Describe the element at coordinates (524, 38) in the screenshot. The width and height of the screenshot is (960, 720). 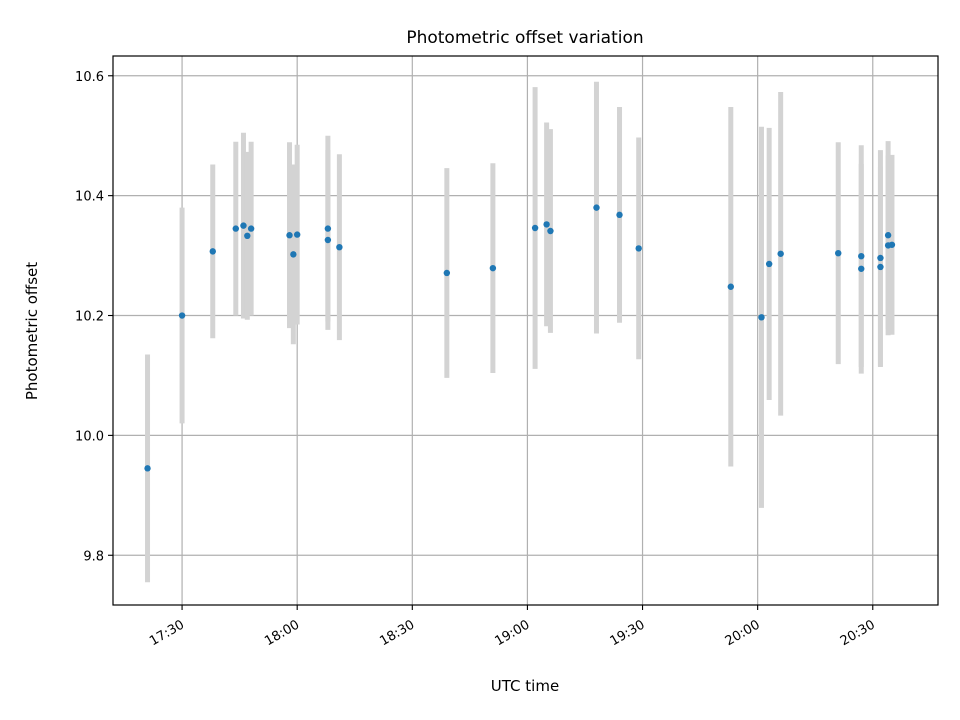
I see `chart-title: Photometric offset variation` at that location.